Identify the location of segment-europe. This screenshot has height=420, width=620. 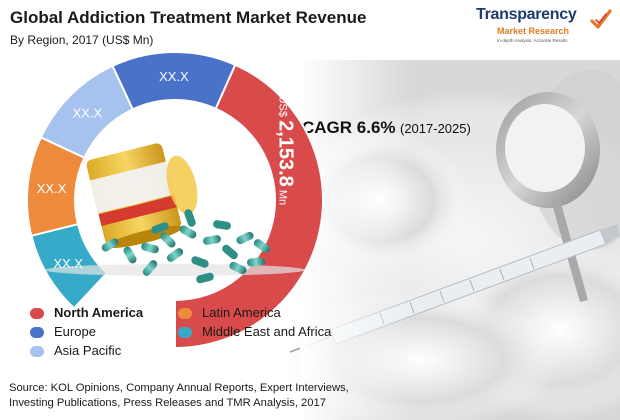
(174, 81).